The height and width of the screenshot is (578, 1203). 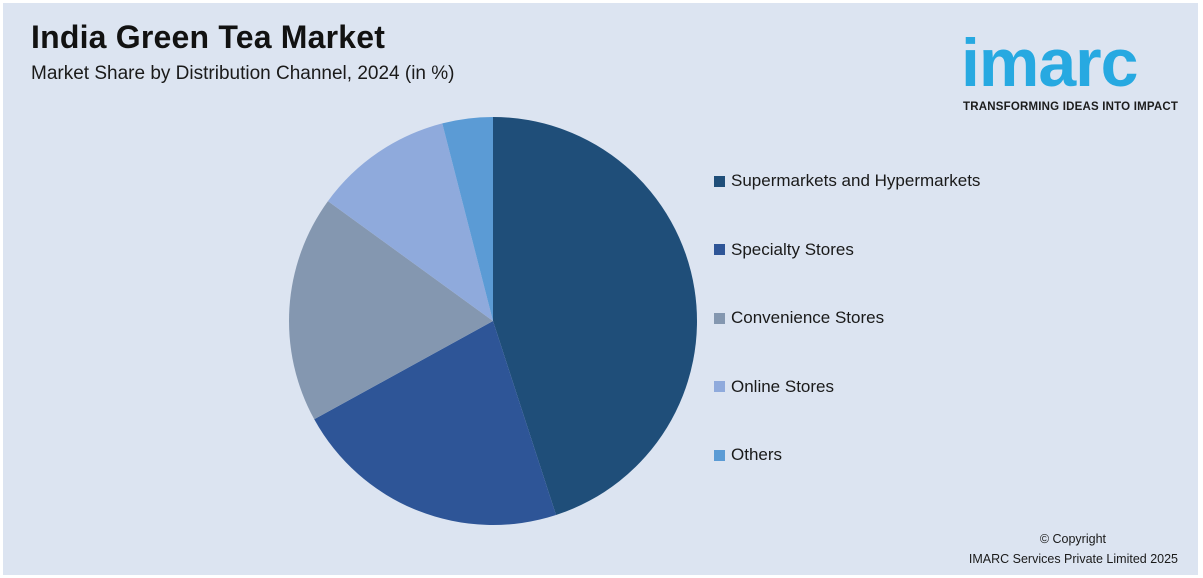 What do you see at coordinates (467, 219) in the screenshot?
I see `pie-slice-others` at bounding box center [467, 219].